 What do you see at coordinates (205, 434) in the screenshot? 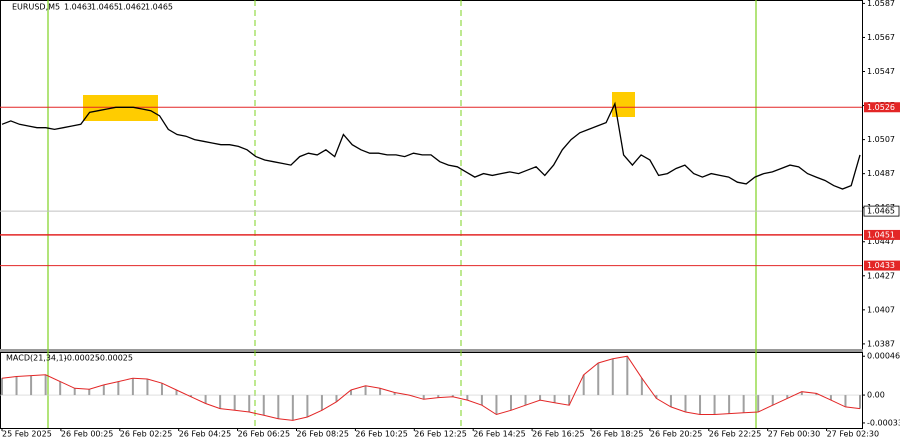
I see `x-tick-label: 26 Feb 04:25` at bounding box center [205, 434].